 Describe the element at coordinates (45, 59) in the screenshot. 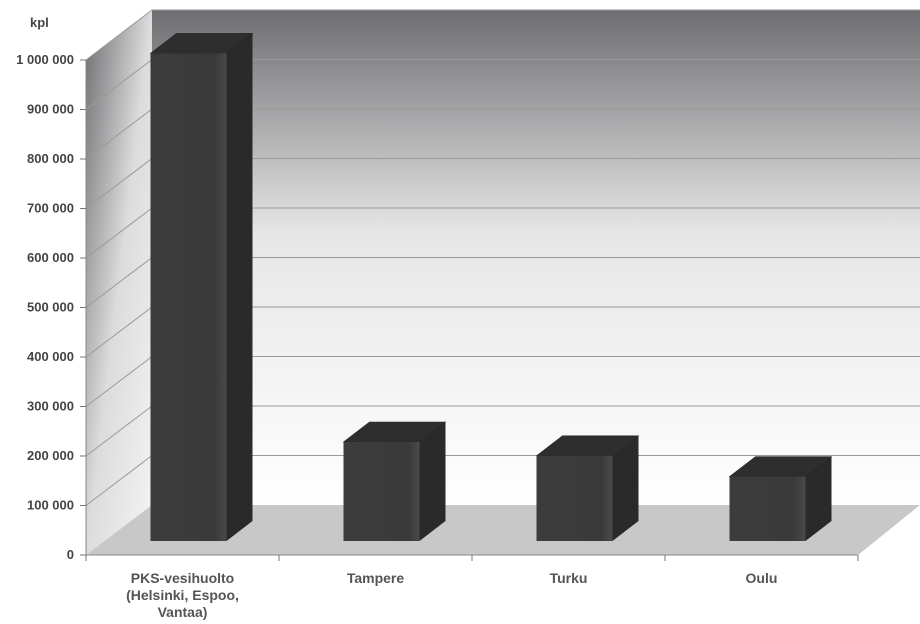

I see `y-tick-label: 1 000 000` at that location.